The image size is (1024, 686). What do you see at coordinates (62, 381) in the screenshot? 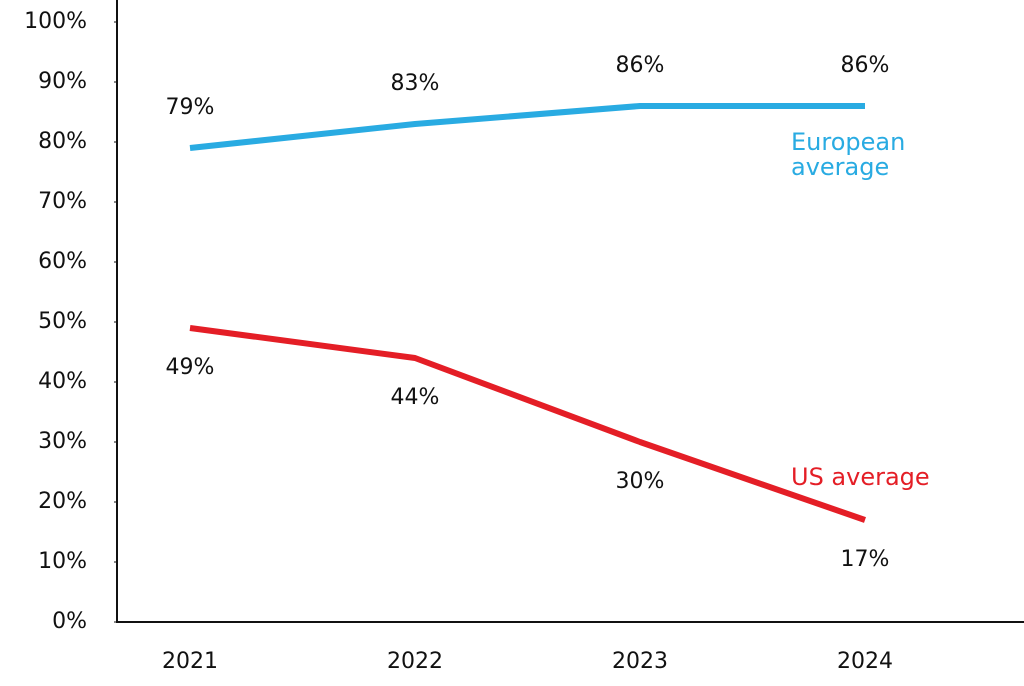
I see `y-tick-label: 40%` at bounding box center [62, 381].